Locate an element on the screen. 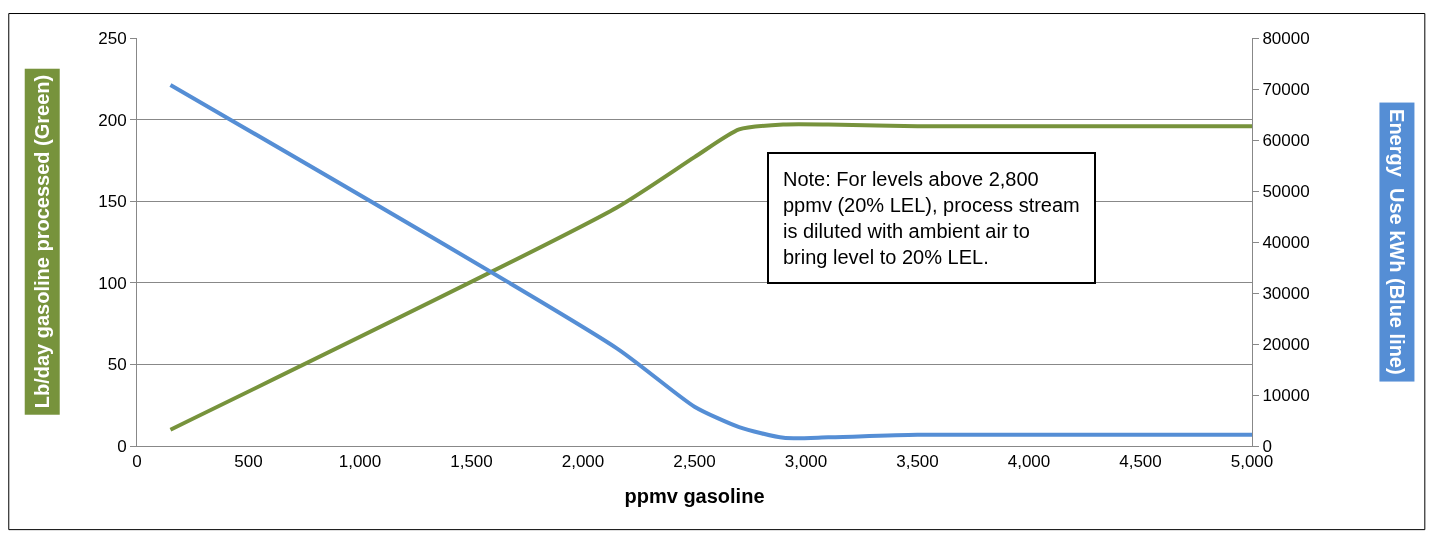  y2-tick-label: 20000 is located at coordinates (1286, 344).